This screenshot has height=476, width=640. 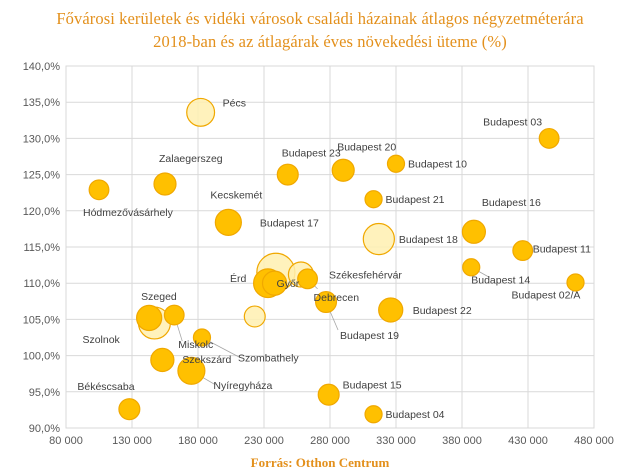 What do you see at coordinates (396, 441) in the screenshot?
I see `x-tick-label: 330 000` at bounding box center [396, 441].